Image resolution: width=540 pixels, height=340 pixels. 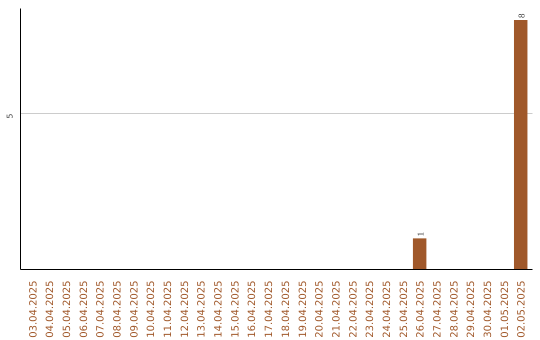 What do you see at coordinates (454, 309) in the screenshot?
I see `x-tick-label: 28.04.2025` at bounding box center [454, 309].